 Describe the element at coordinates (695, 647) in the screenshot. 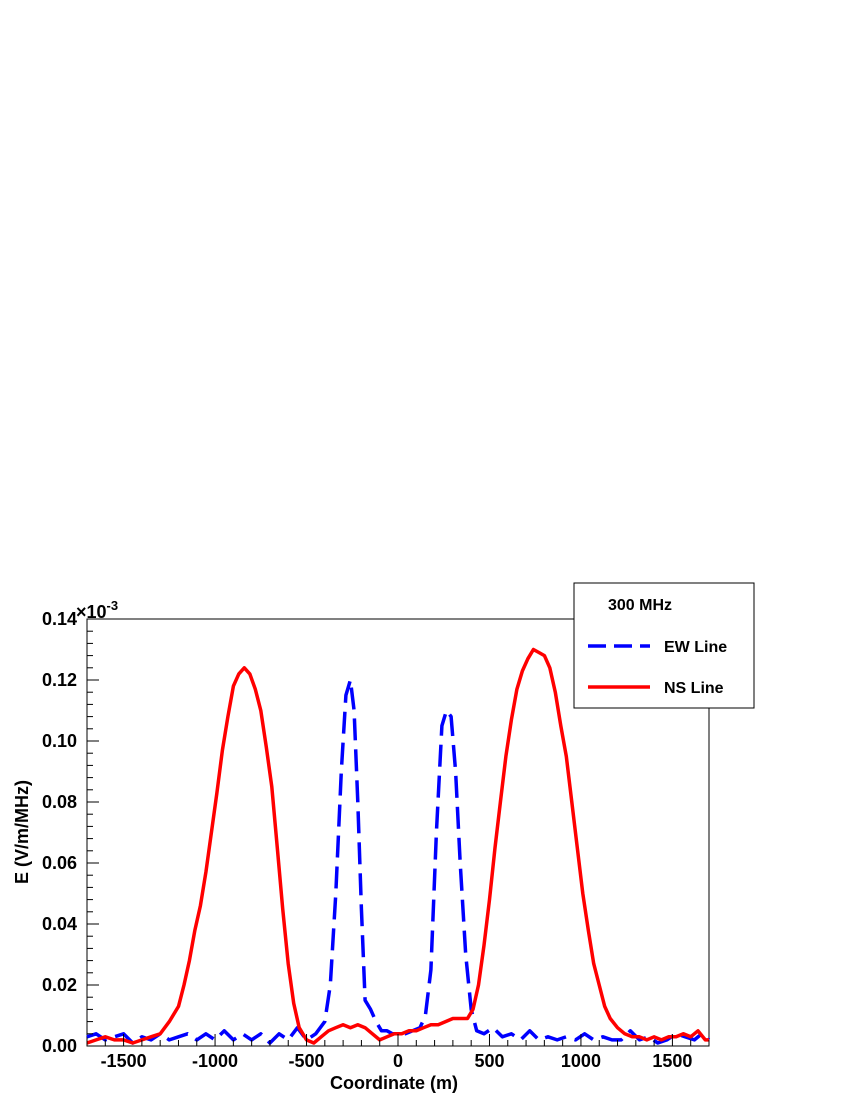

I see `legend-label-ew: EW Line` at that location.